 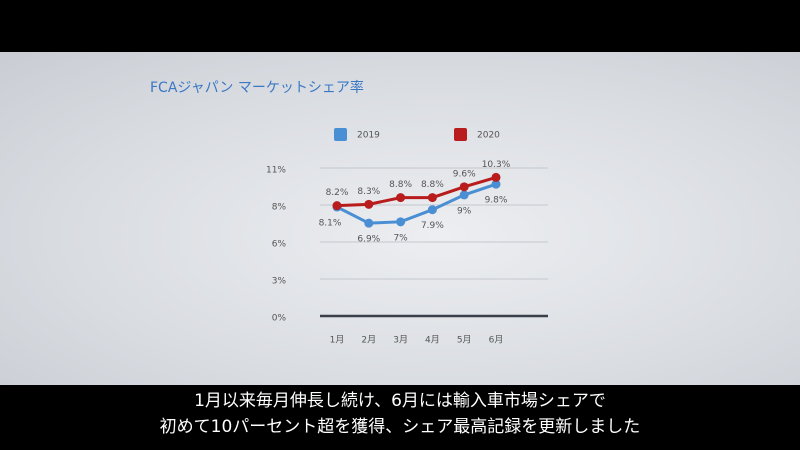 I want to click on value-label: 10.3%, so click(x=496, y=165).